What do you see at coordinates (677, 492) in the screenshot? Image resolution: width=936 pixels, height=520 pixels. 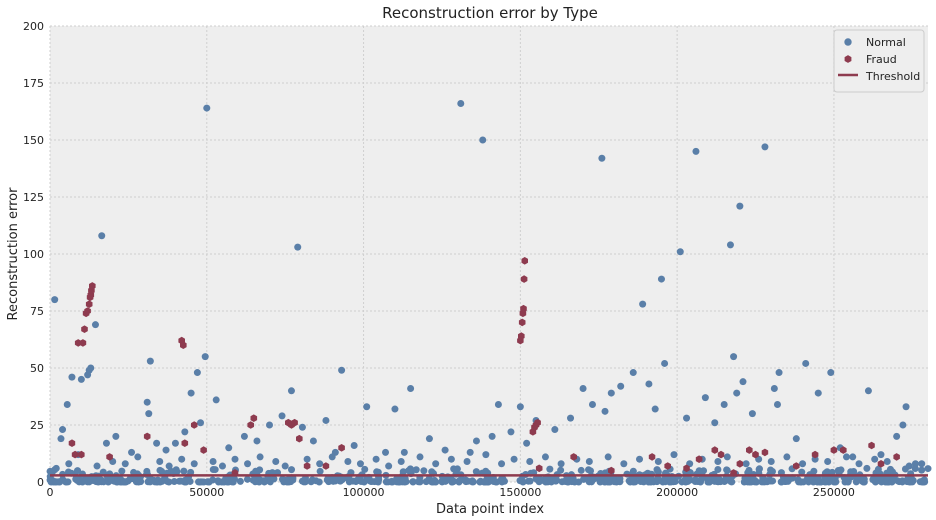 I see `x-tick-label: 200000` at bounding box center [677, 492].